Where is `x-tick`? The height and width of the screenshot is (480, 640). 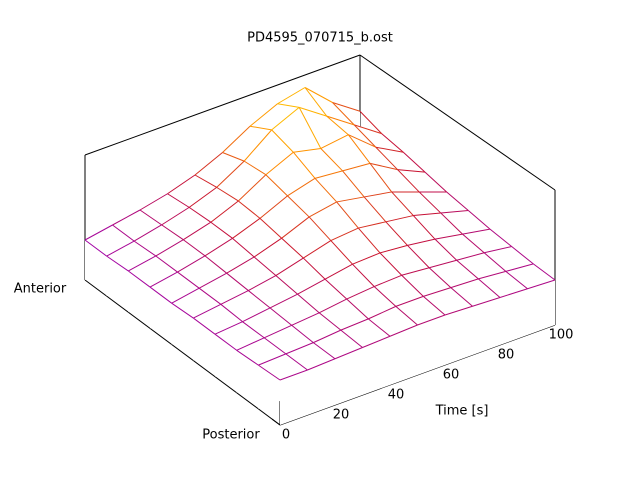 x-tick is located at coordinates (276, 422).